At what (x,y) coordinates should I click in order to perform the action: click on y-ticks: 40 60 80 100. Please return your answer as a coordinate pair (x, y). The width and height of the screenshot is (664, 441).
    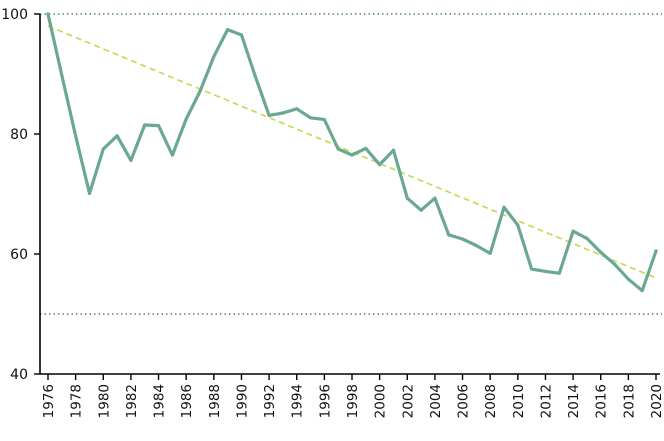
    Looking at the image, I should click on (20, 195).